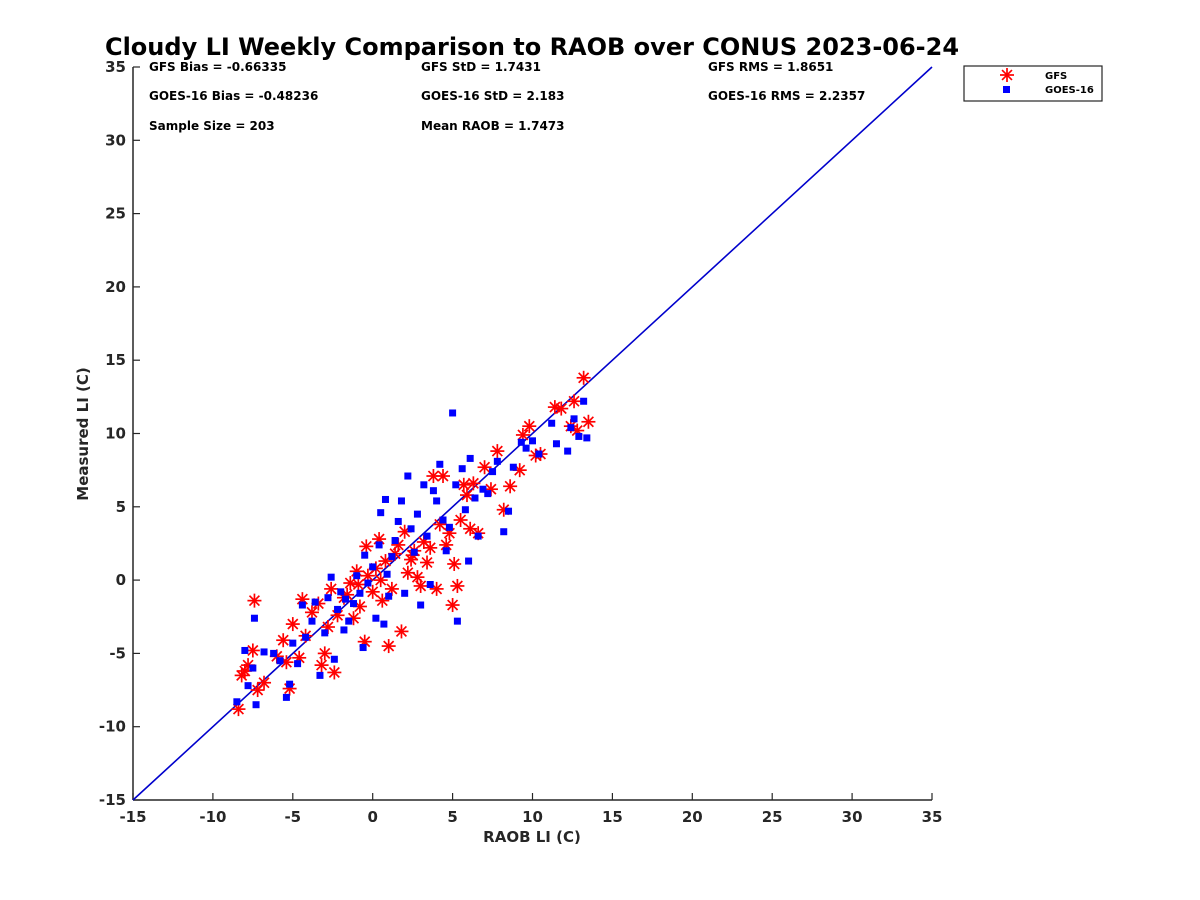 Image resolution: width=1200 pixels, height=900 pixels. Describe the element at coordinates (1069, 90) in the screenshot. I see `legend-goes16-label: GOES-16` at that location.